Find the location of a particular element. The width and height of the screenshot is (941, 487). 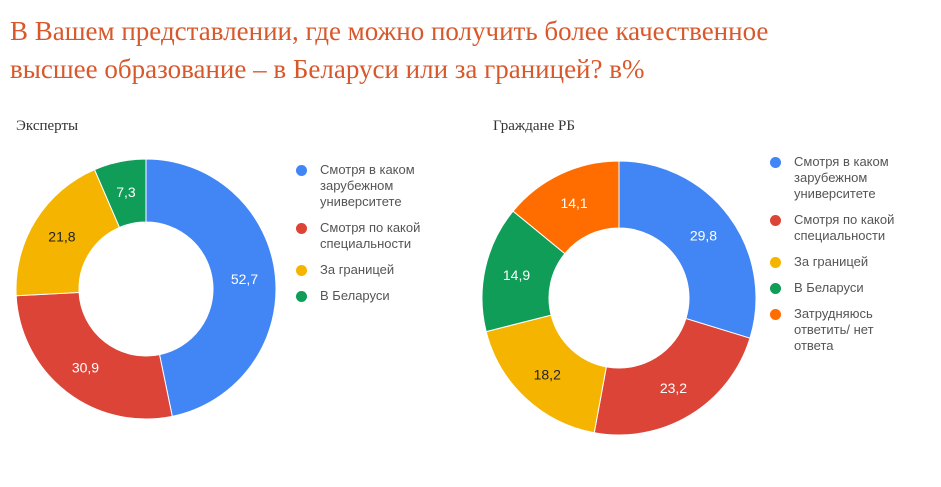

legend-item: Затрудняюсь ответить/ нет ответа is located at coordinates (850, 330).